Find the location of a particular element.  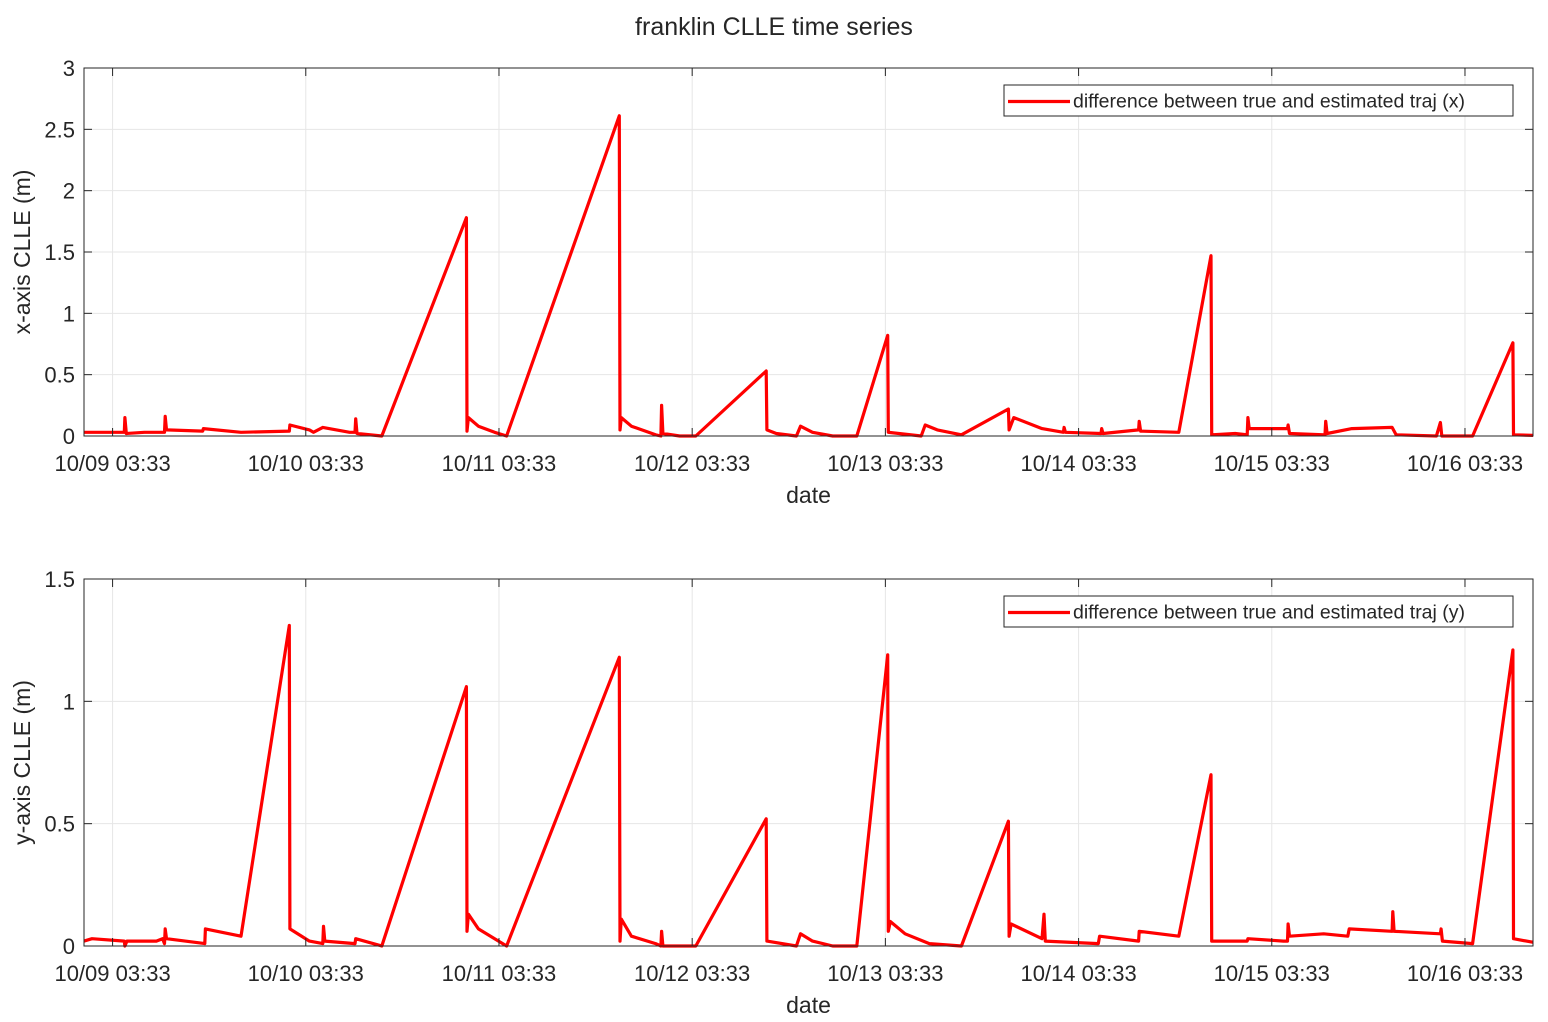

y-axis-label: y-axis CLLE (m) is located at coordinates (22, 762).